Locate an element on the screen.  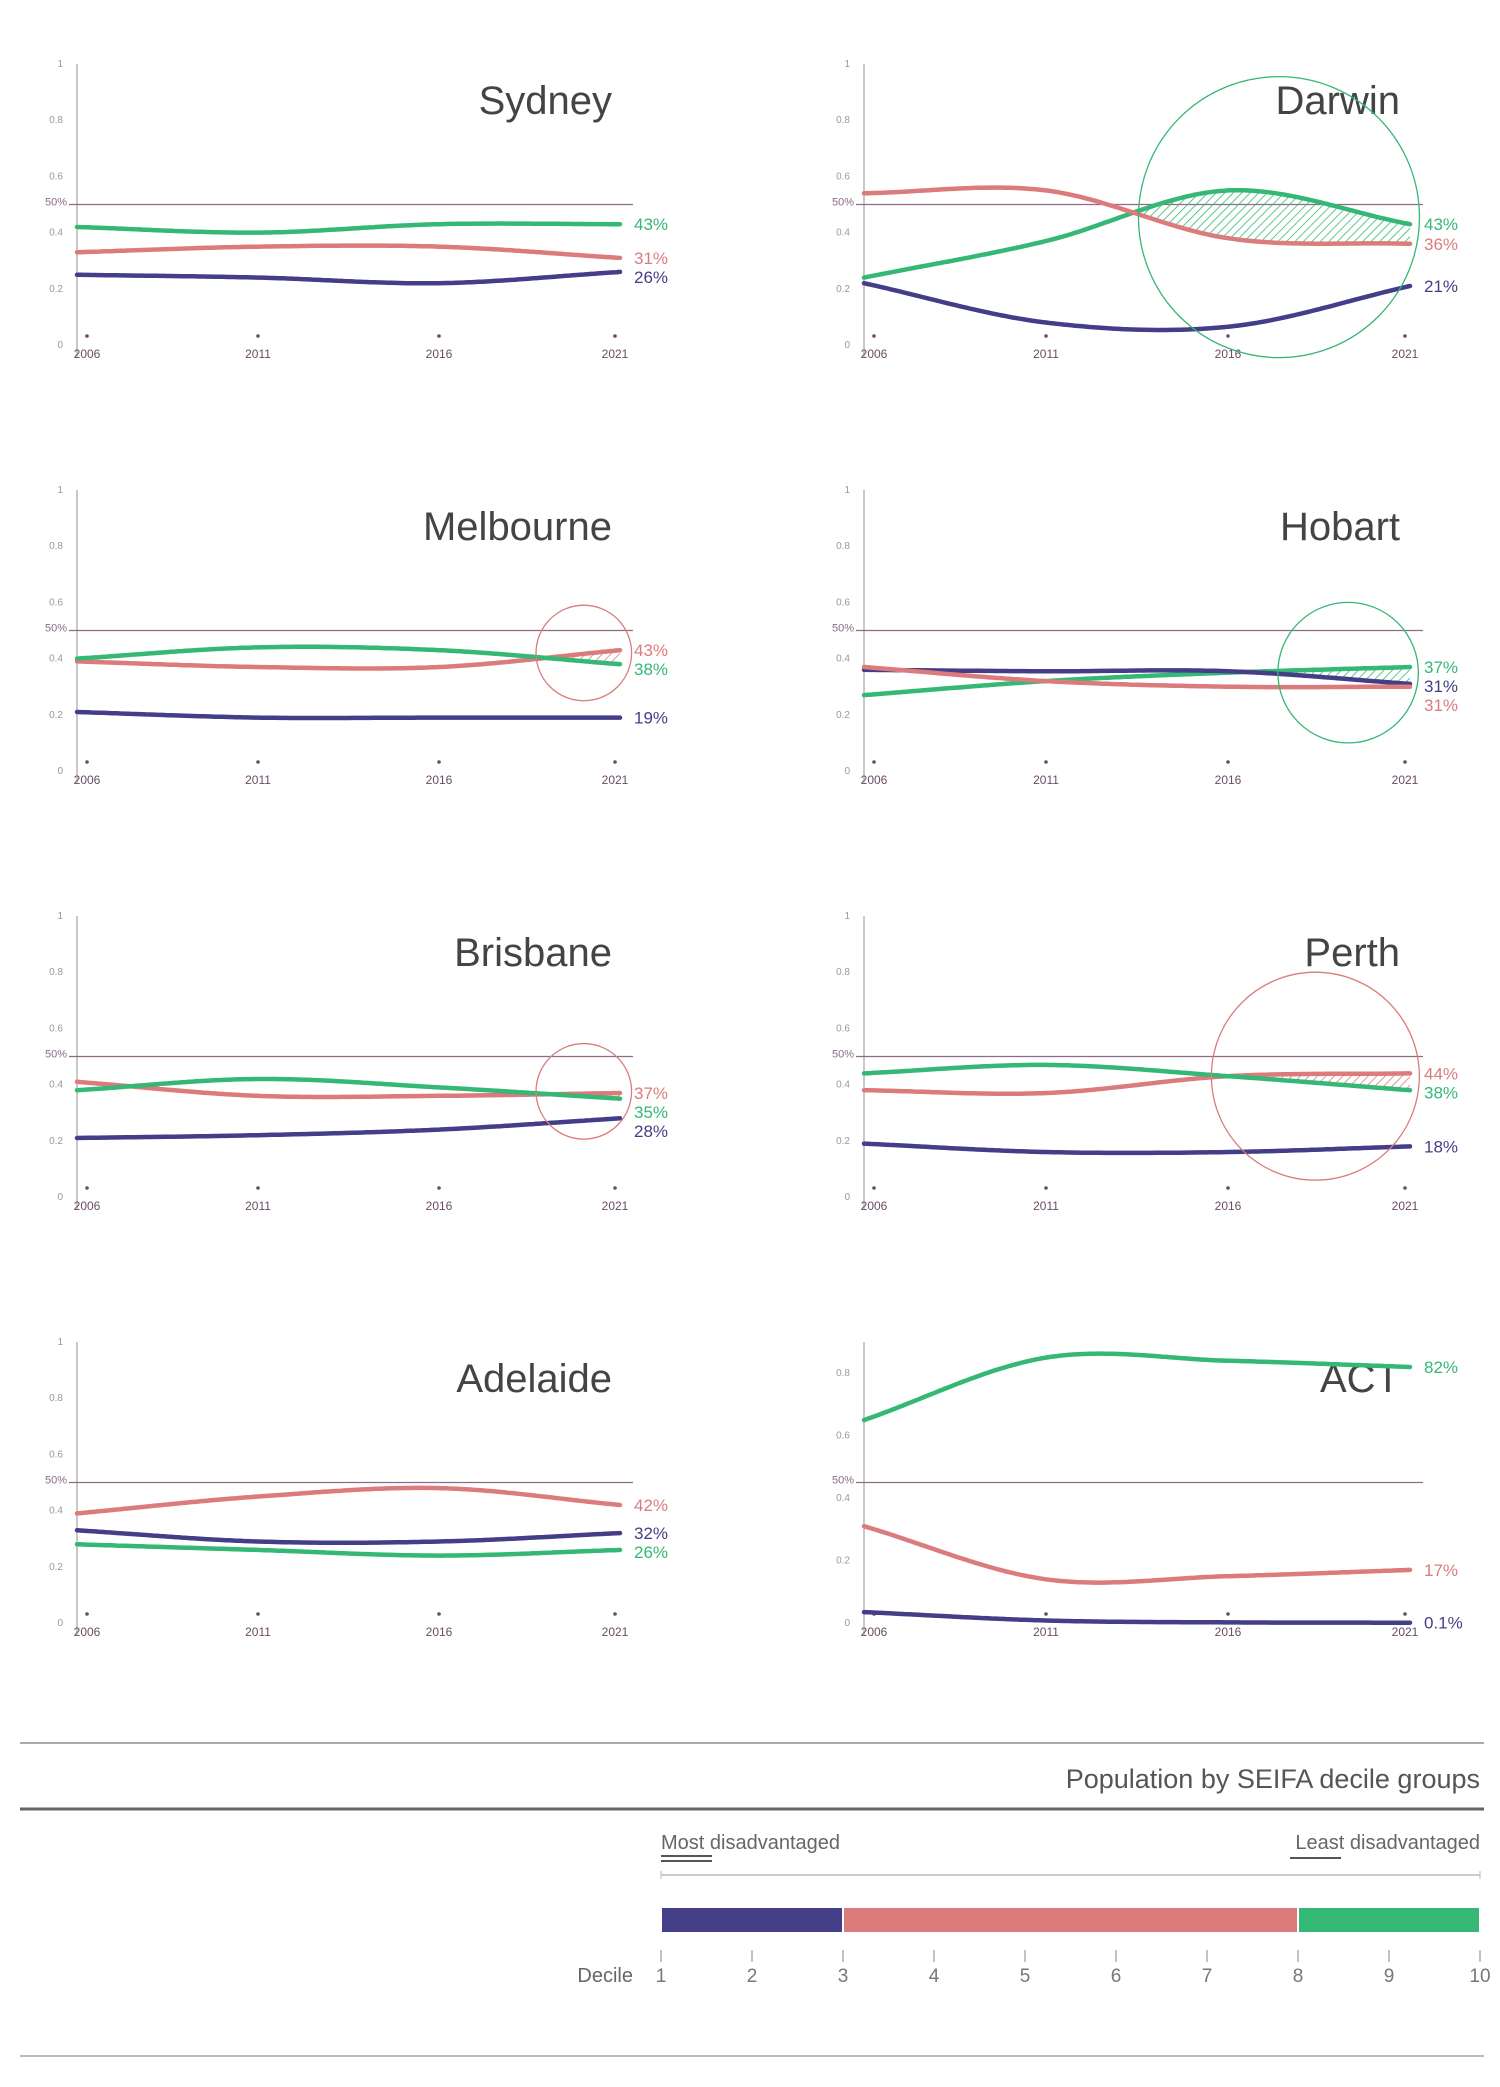
chart-title: Brisbane is located at coordinates (533, 953).